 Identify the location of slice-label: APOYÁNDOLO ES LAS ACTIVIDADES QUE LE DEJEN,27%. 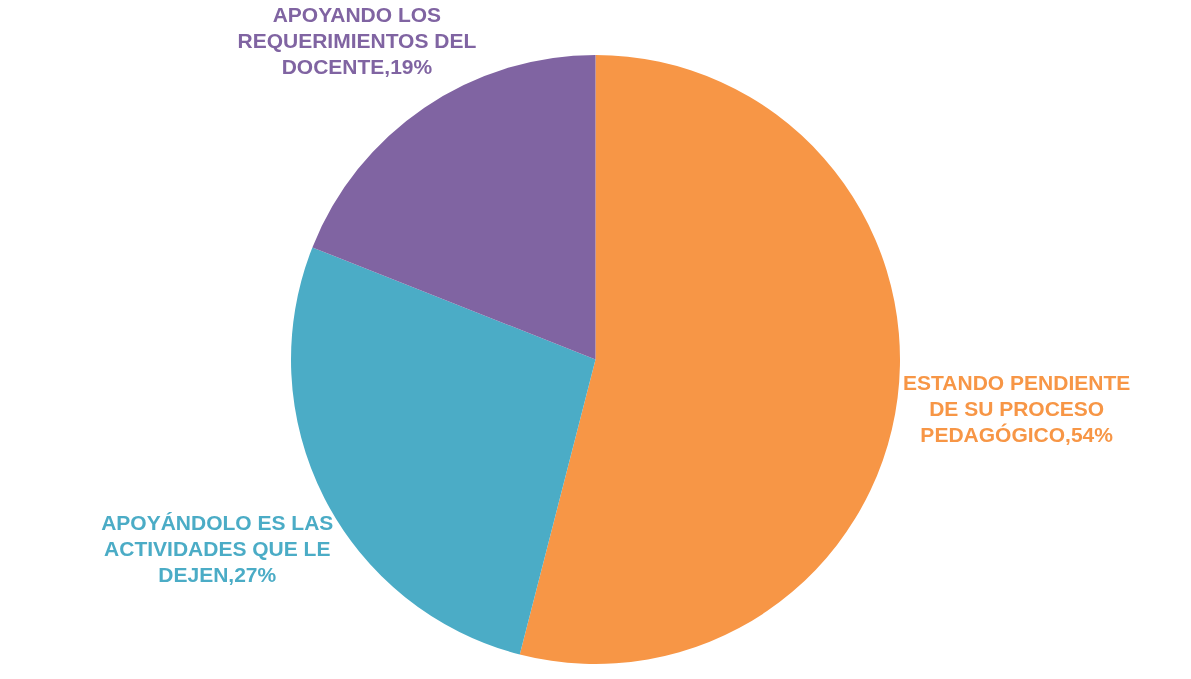
(217, 548).